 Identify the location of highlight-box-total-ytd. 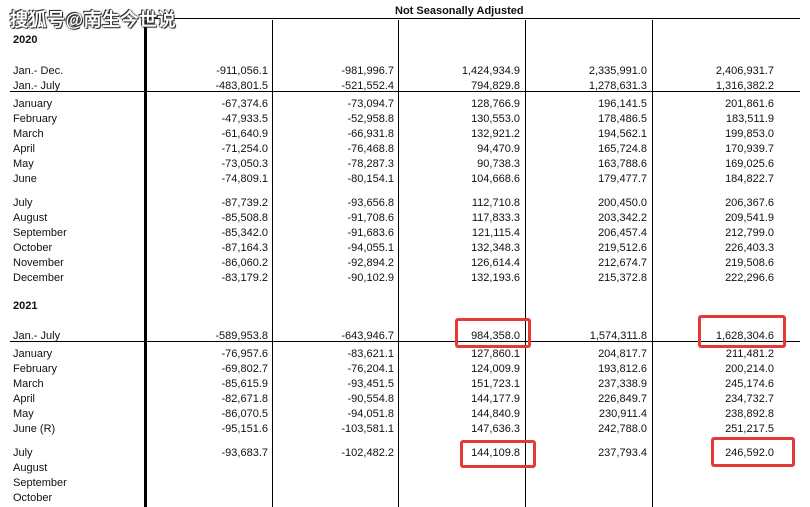
(742, 331).